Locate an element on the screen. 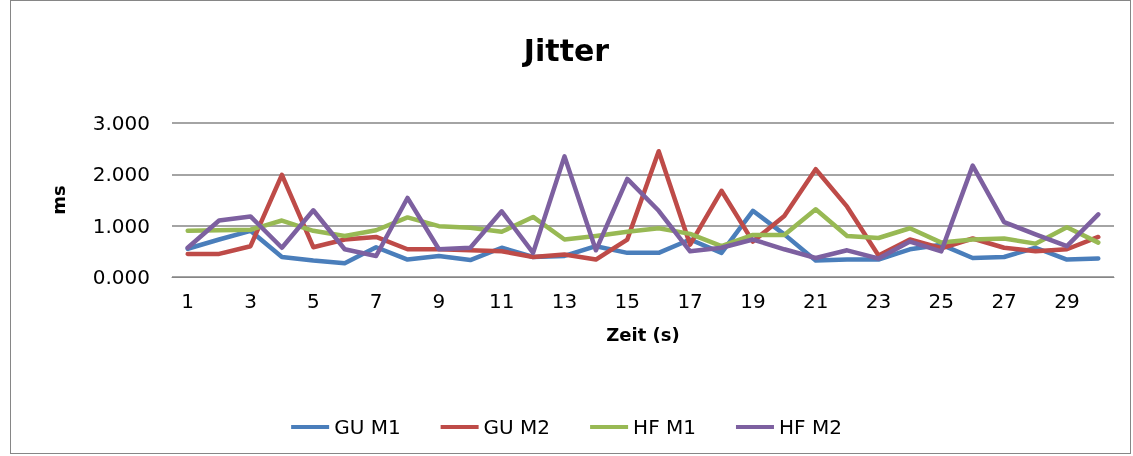 The width and height of the screenshot is (1133, 456). legend-label: GU M1 is located at coordinates (367, 427).